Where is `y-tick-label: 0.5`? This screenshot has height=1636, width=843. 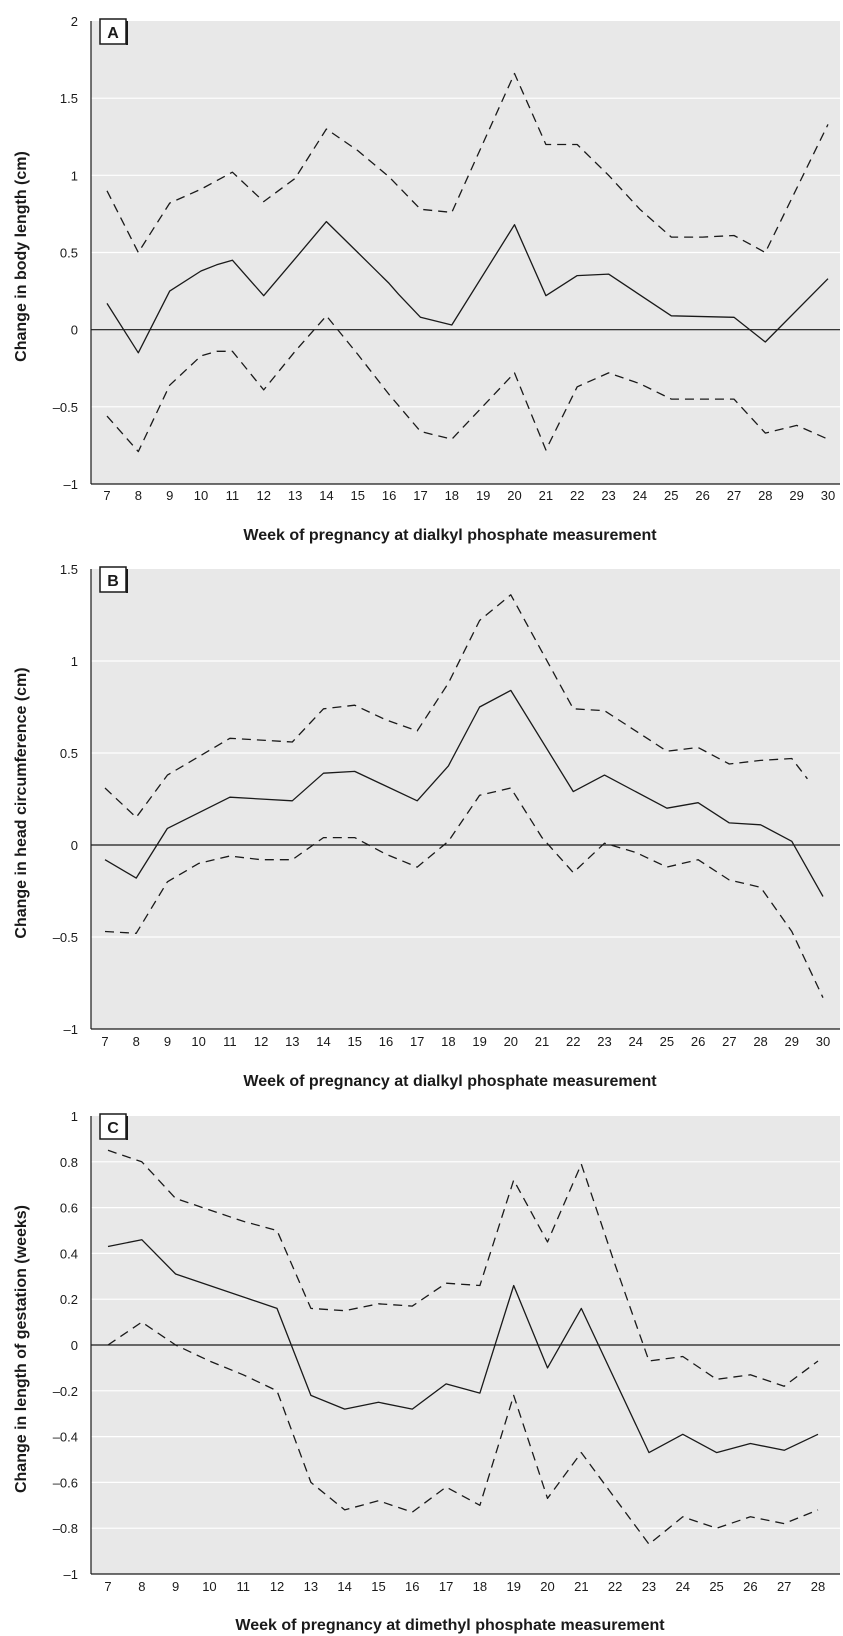
y-tick-label: 0.5 is located at coordinates (69, 253).